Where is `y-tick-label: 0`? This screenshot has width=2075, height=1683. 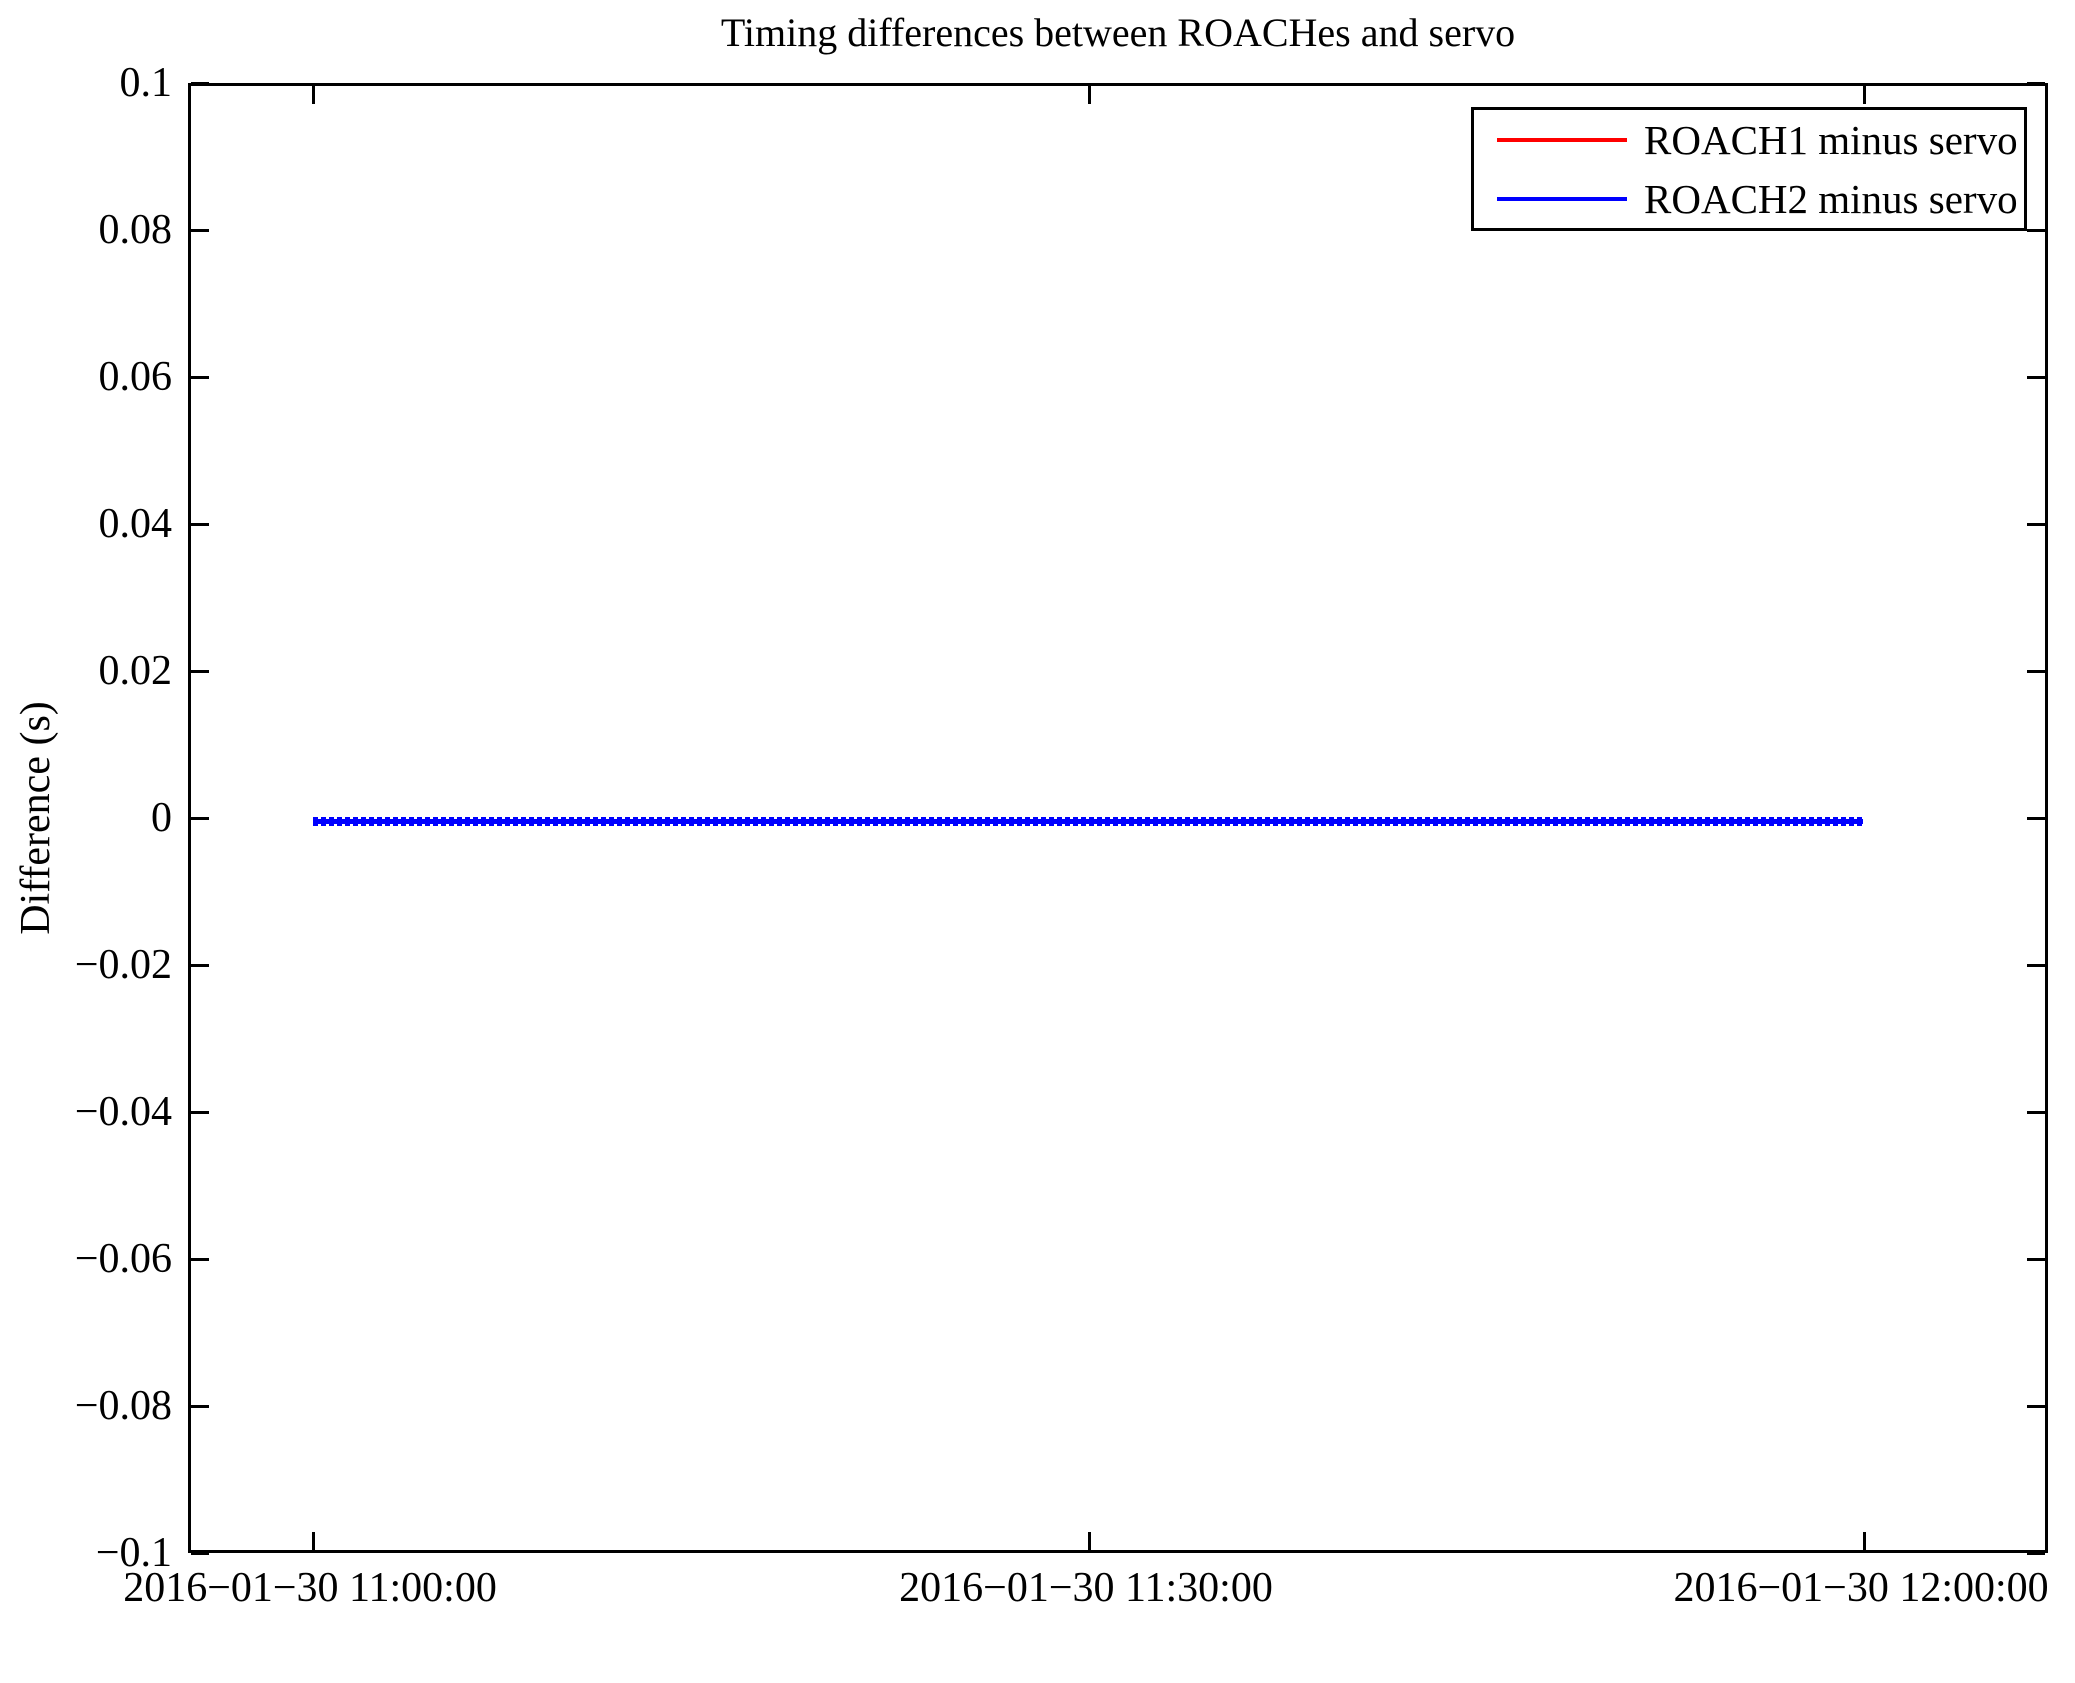 y-tick-label: 0 is located at coordinates (161, 818).